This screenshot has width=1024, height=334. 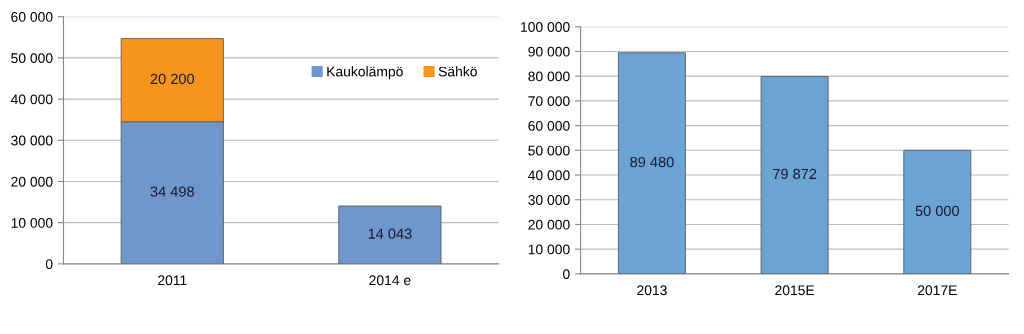 I want to click on data-label: 14 043, so click(x=390, y=233).